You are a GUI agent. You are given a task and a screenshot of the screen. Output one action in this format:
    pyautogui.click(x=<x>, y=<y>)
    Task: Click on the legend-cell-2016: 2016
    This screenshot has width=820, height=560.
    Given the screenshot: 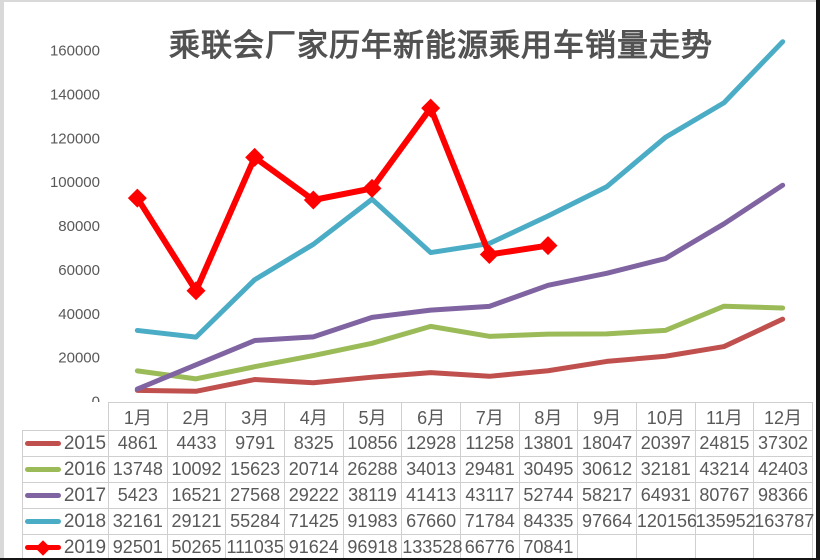 What is the action you would take?
    pyautogui.click(x=65, y=469)
    